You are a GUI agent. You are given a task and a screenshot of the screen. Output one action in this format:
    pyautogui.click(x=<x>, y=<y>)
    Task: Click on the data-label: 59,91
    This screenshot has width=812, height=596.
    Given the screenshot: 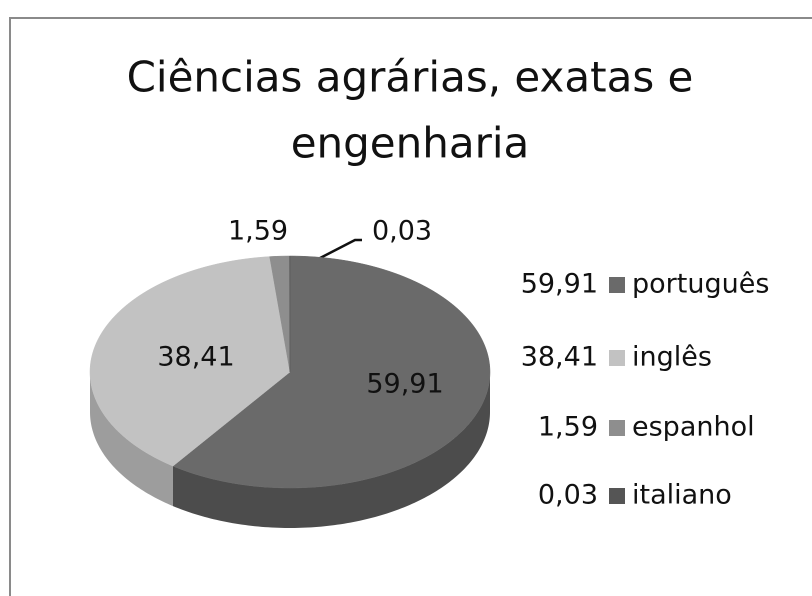 What is the action you would take?
    pyautogui.click(x=404, y=384)
    